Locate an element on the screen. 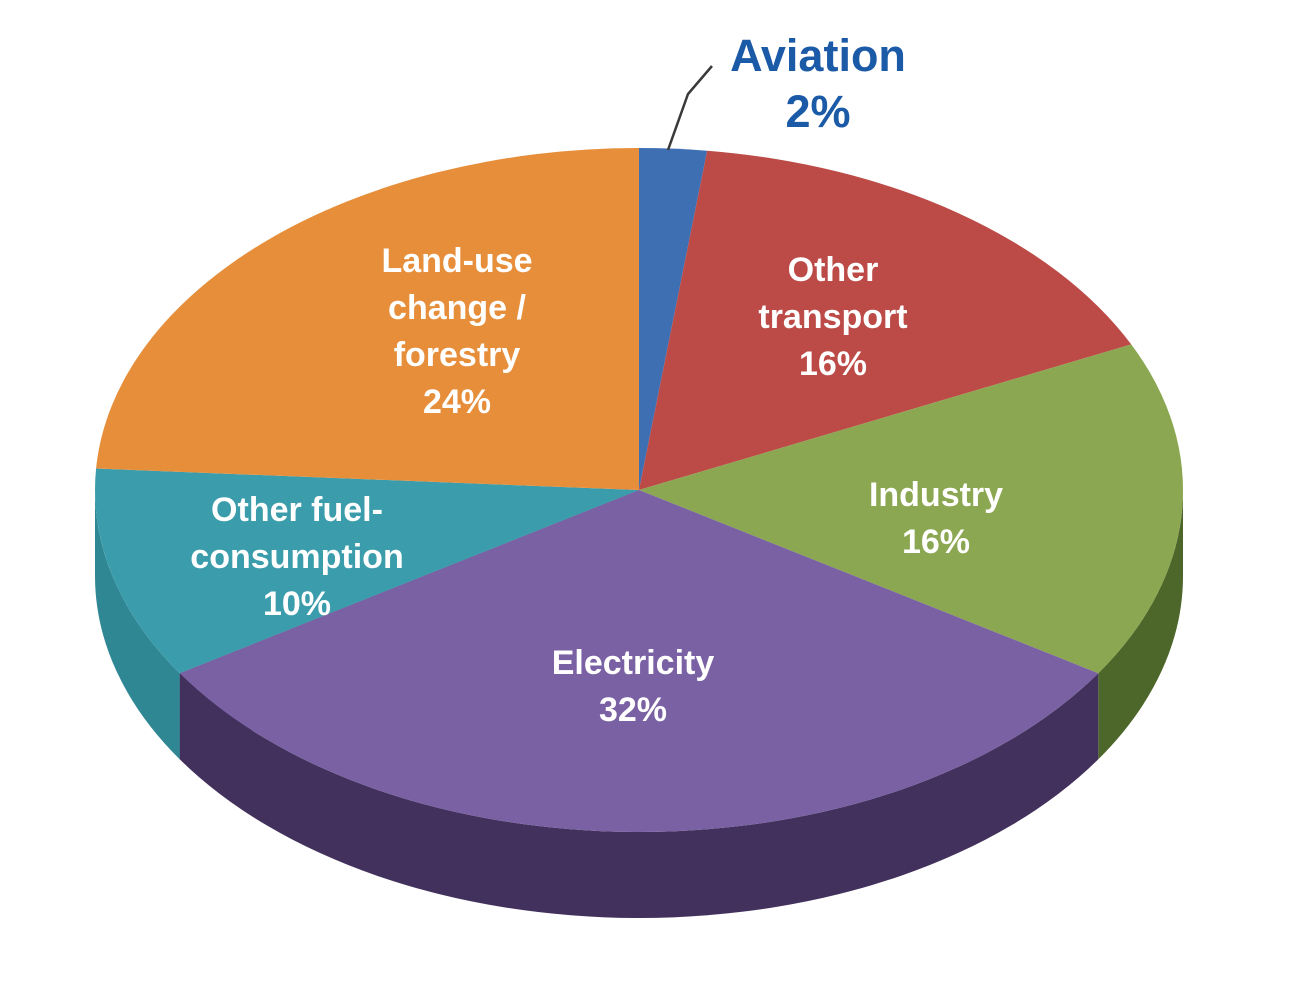 Image resolution: width=1294 pixels, height=988 pixels. slice-industry is located at coordinates (911, 509).